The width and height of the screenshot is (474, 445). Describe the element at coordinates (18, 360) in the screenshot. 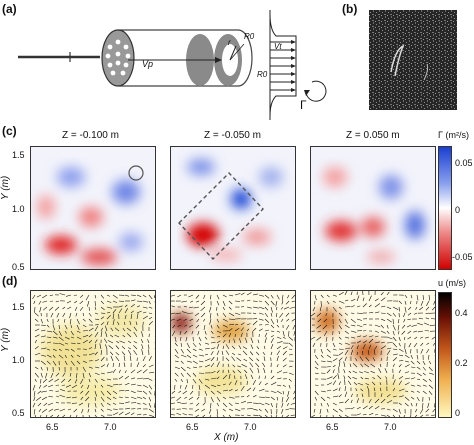

I see `d-ytick-2: 1.0` at that location.